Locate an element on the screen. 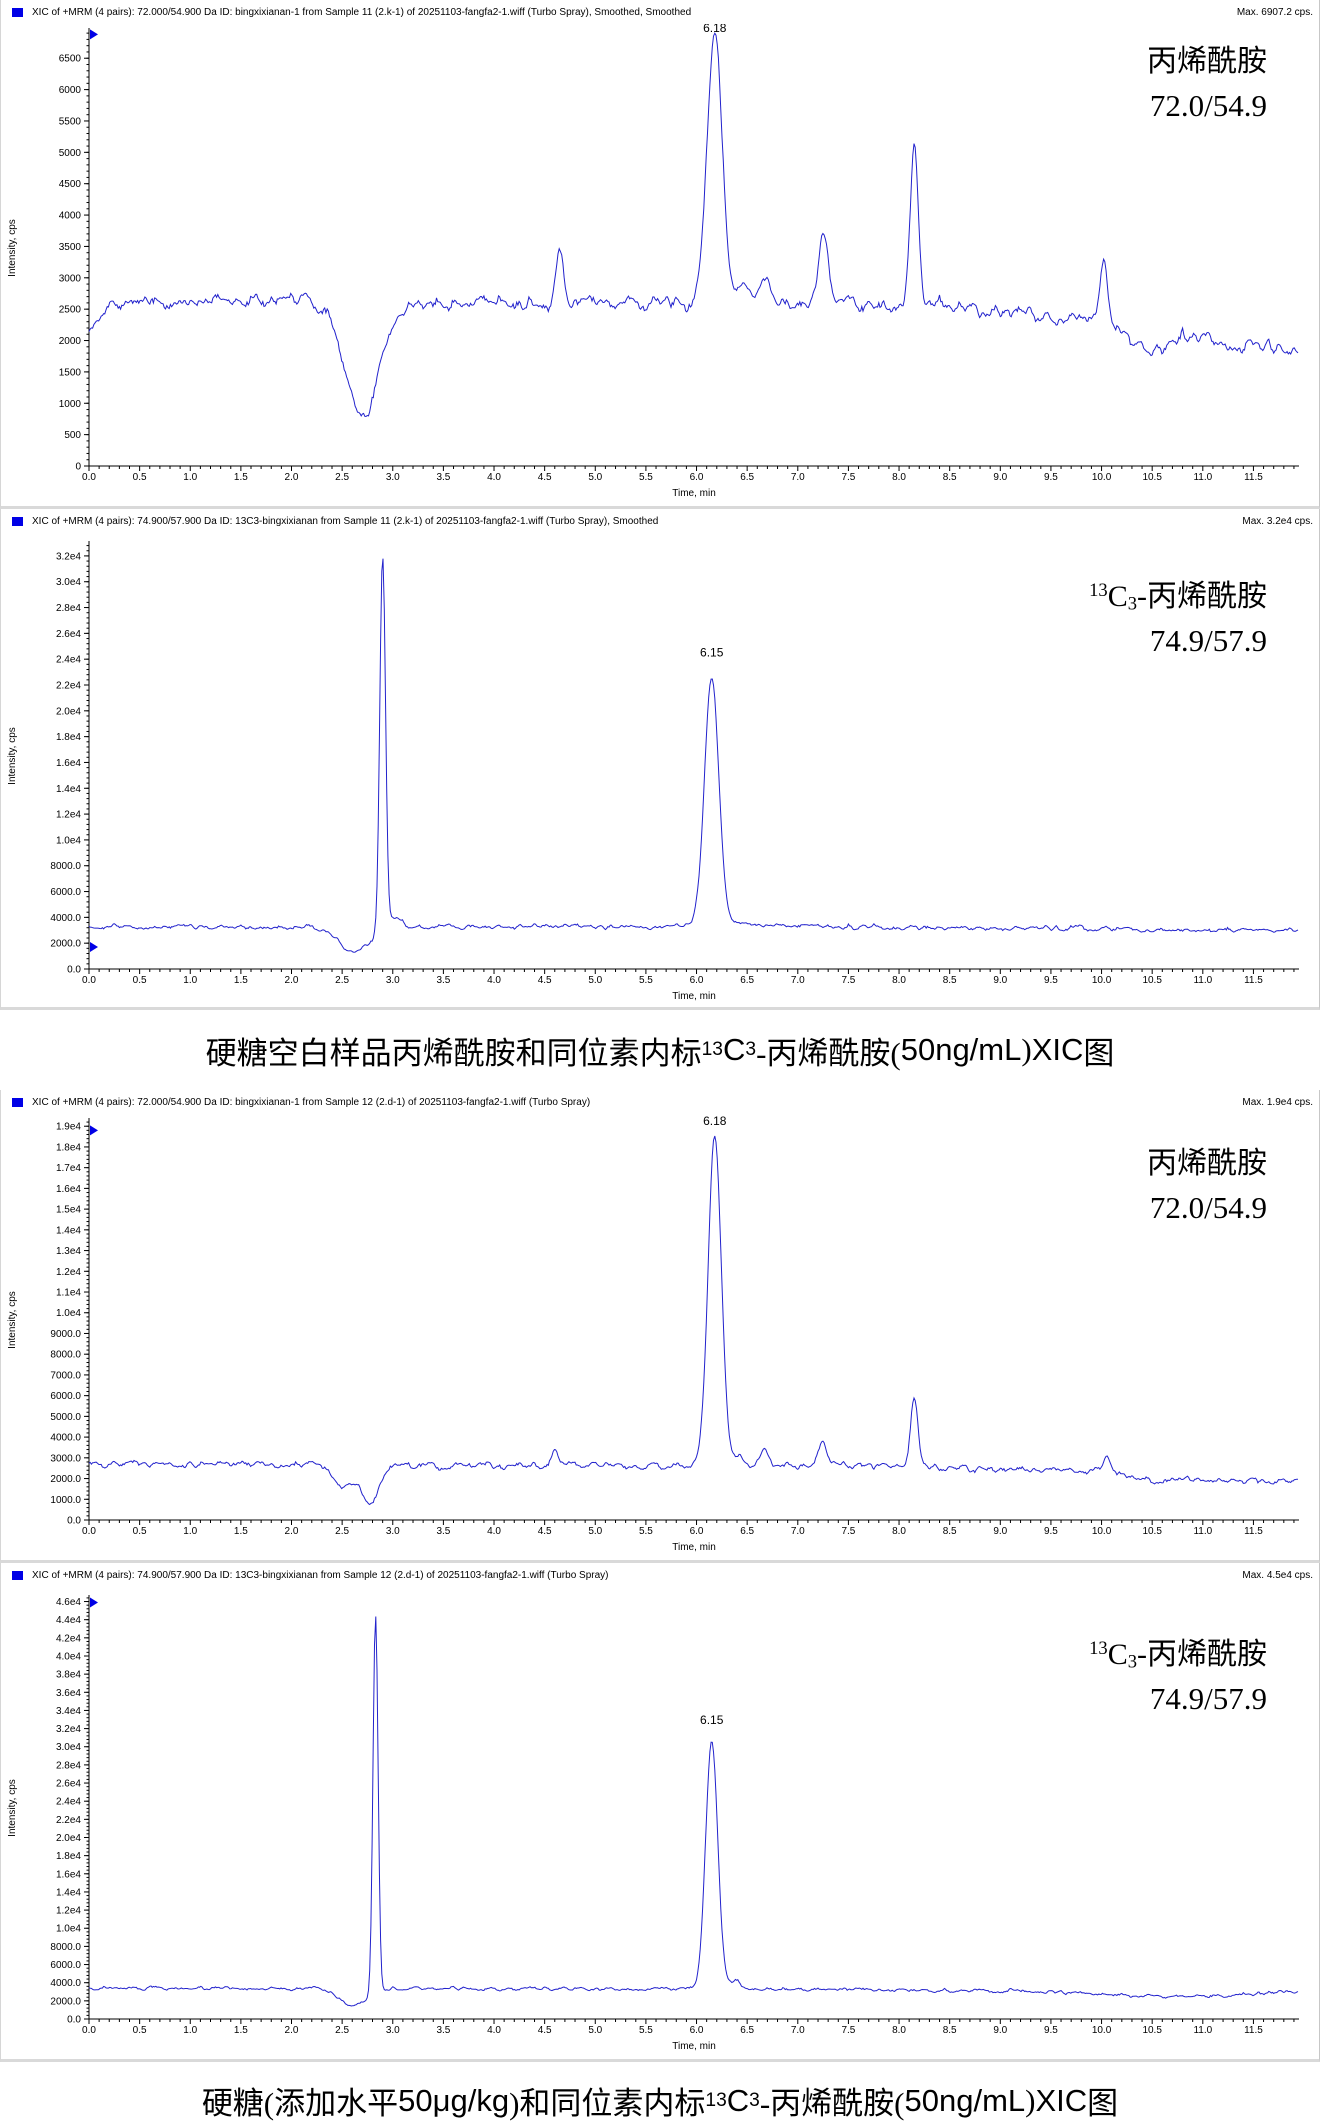  svg-text: 2000.0 is located at coordinates (65, 2001).